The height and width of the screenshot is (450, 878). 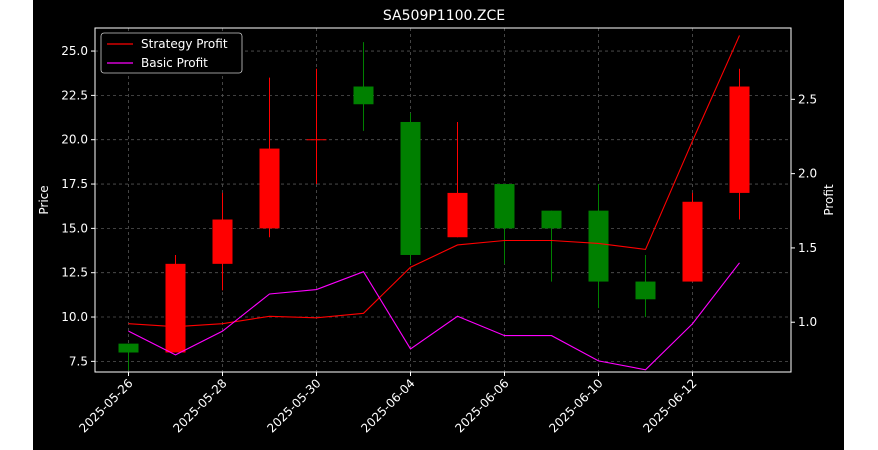 What do you see at coordinates (804, 210) in the screenshot?
I see `y-axis-right: 1.0 1.5 2.0 2.5` at bounding box center [804, 210].